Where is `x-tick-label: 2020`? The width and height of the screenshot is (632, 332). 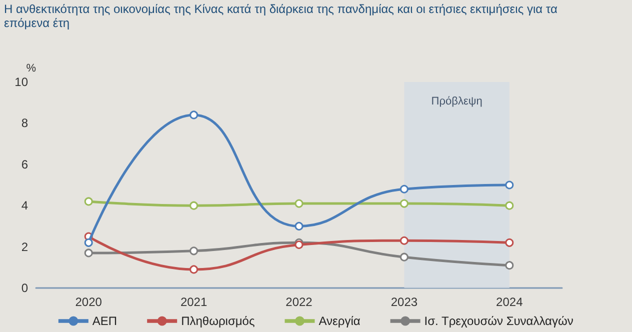 x-tick-label: 2020 is located at coordinates (88, 302).